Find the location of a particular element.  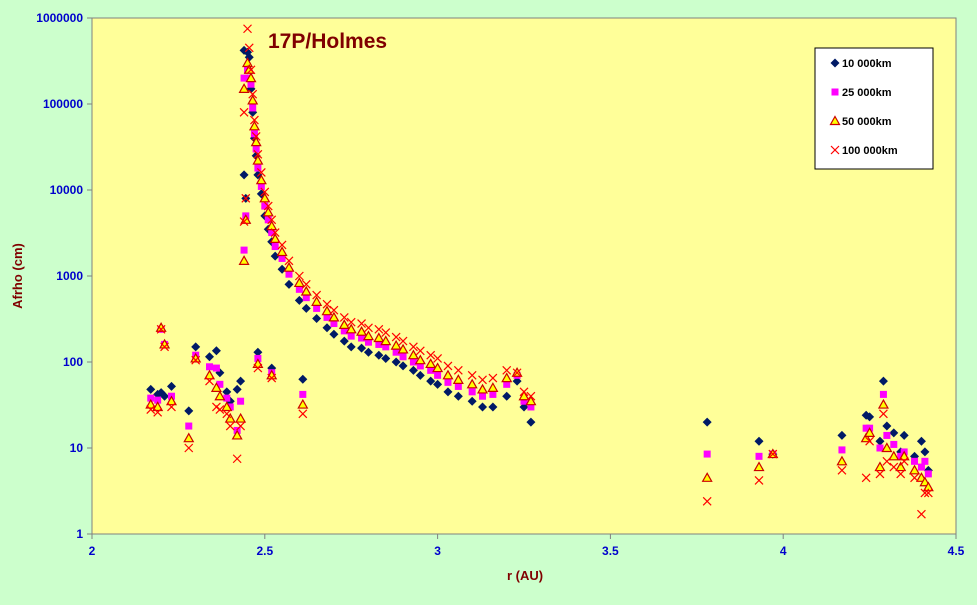

legend-label: 100 000km is located at coordinates (870, 151).